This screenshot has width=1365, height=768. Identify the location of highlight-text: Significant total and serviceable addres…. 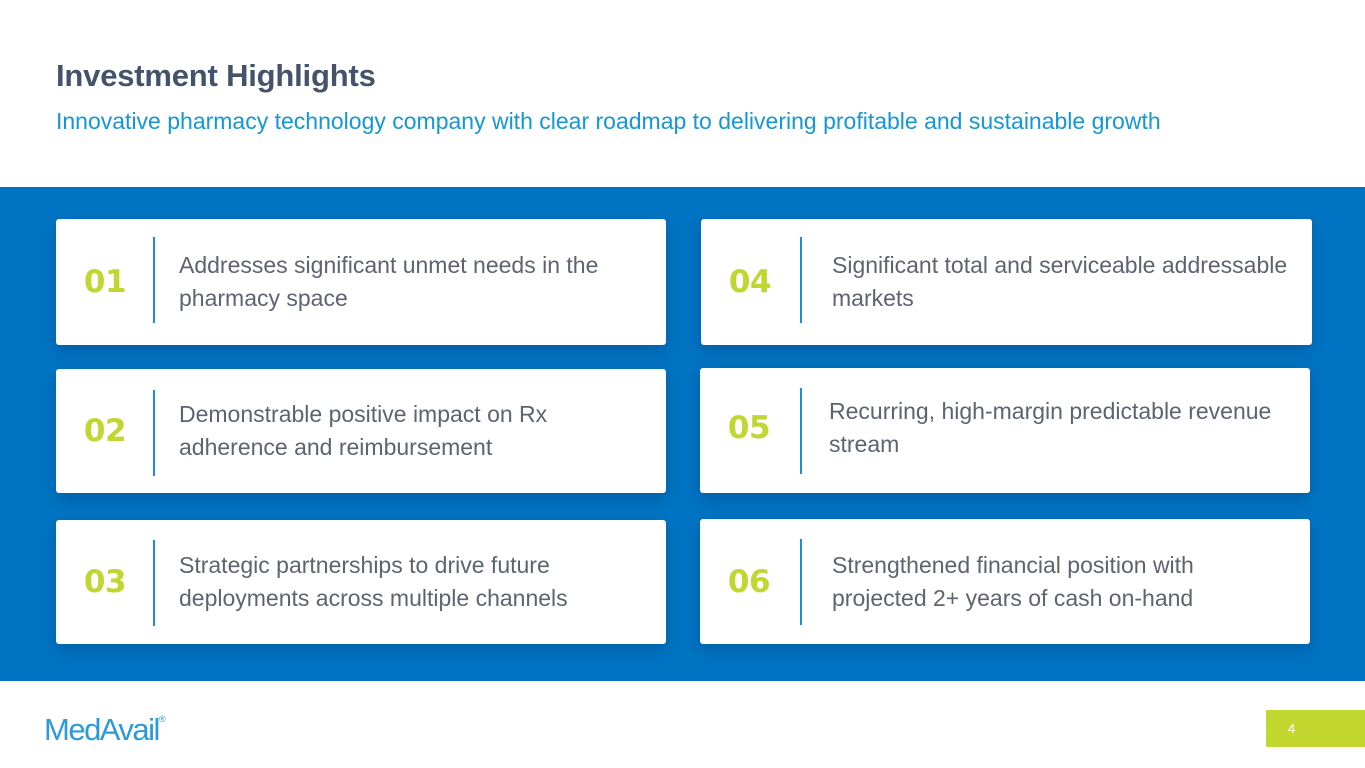
(1060, 281).